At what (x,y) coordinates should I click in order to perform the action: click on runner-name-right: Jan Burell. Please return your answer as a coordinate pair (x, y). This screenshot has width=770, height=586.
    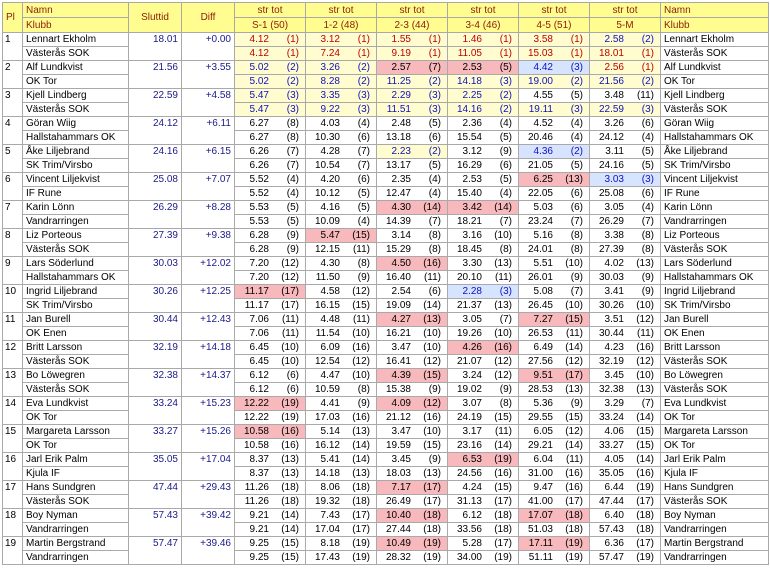
    Looking at the image, I should click on (714, 319).